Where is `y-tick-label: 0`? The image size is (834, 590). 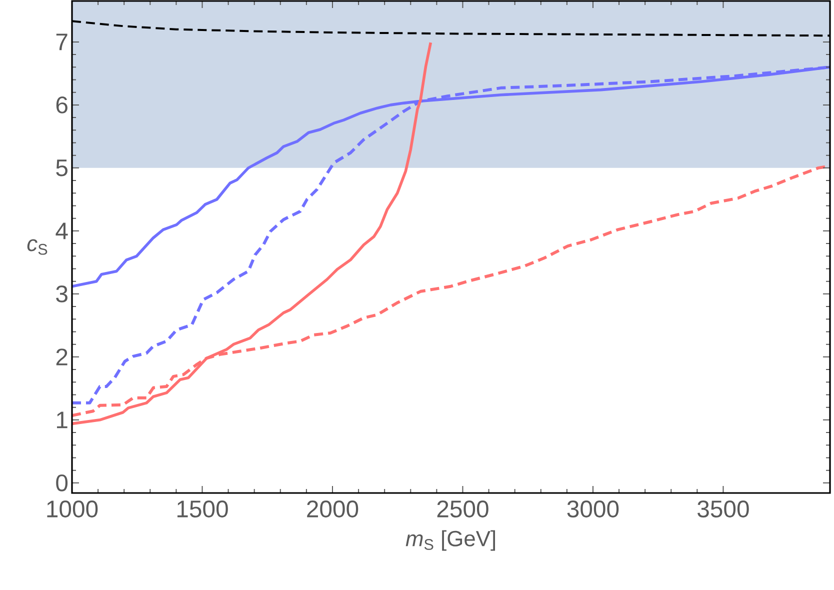
y-tick-label: 0 is located at coordinates (62, 483).